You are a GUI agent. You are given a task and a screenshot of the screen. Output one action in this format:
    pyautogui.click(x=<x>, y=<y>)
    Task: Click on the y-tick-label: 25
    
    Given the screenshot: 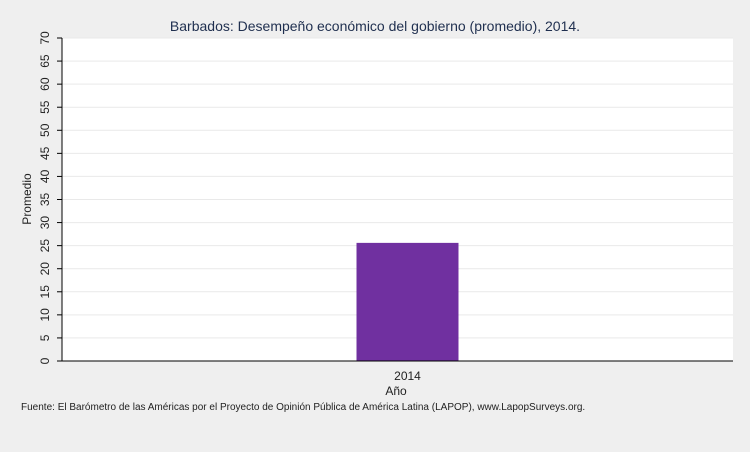 What is the action you would take?
    pyautogui.click(x=45, y=246)
    